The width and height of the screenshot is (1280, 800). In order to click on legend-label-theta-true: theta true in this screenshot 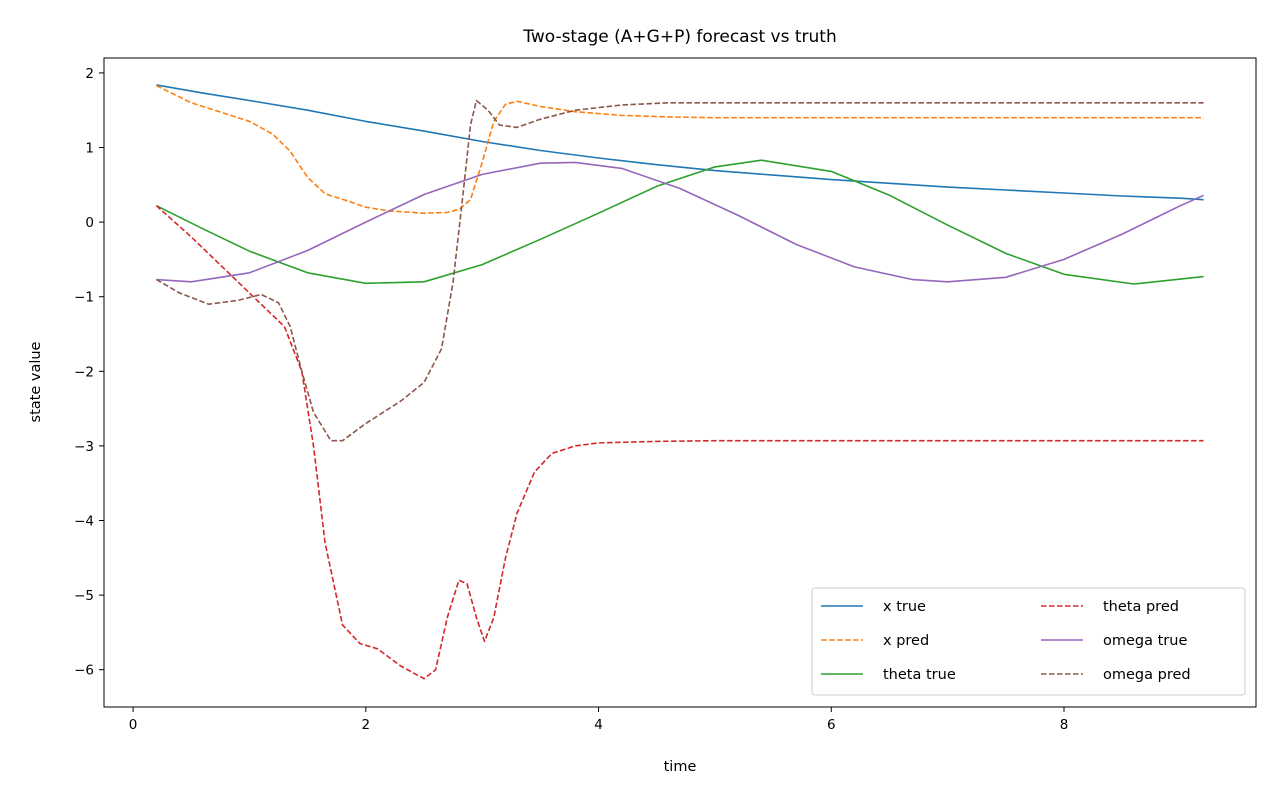, I will do `click(919, 675)`.